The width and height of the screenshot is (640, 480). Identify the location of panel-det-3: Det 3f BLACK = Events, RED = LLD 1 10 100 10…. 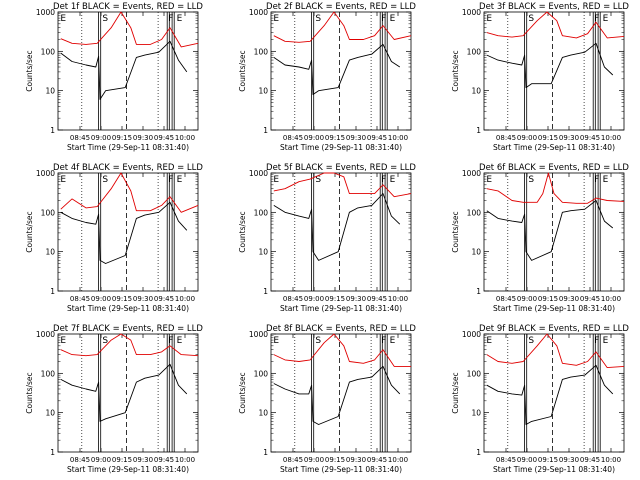
(540, 77).